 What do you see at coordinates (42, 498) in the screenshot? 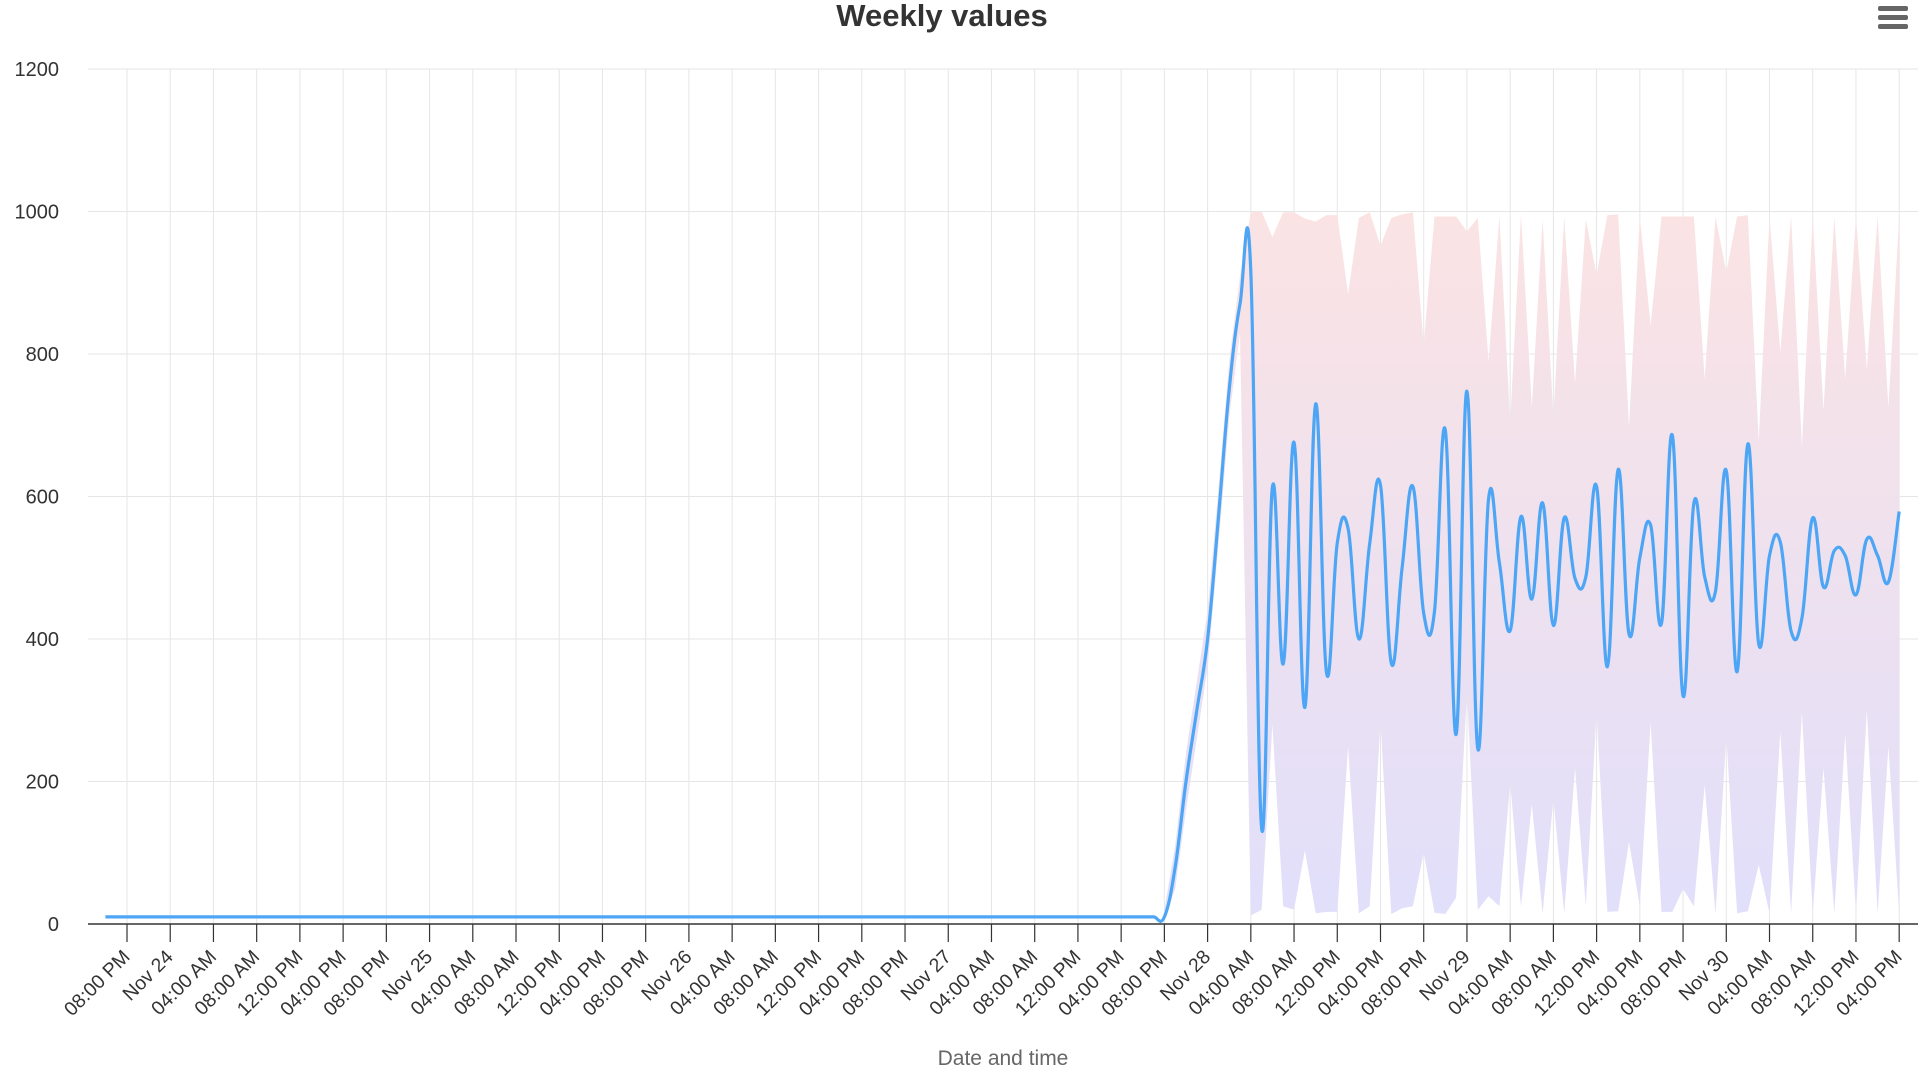
I see `y-tick-label: 600` at bounding box center [42, 498].